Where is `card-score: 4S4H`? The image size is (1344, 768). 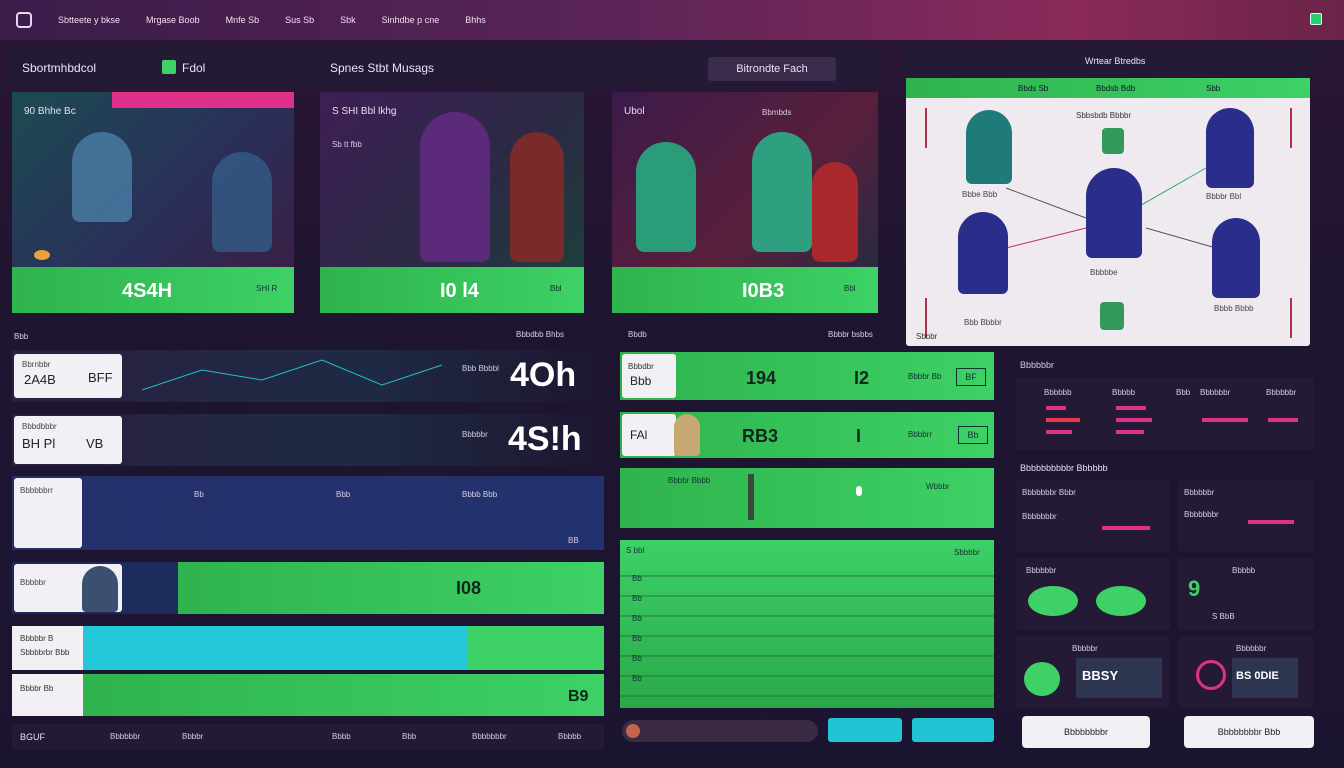 card-score: 4S4H is located at coordinates (147, 291).